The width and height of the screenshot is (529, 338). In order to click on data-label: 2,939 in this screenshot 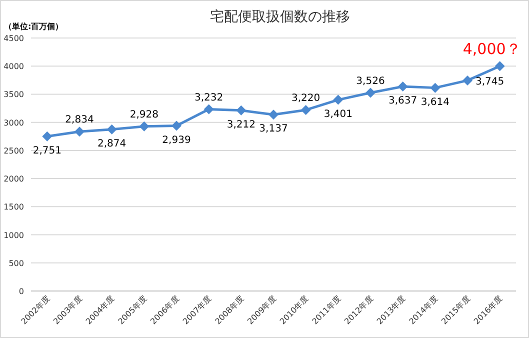, I will do `click(176, 140)`.